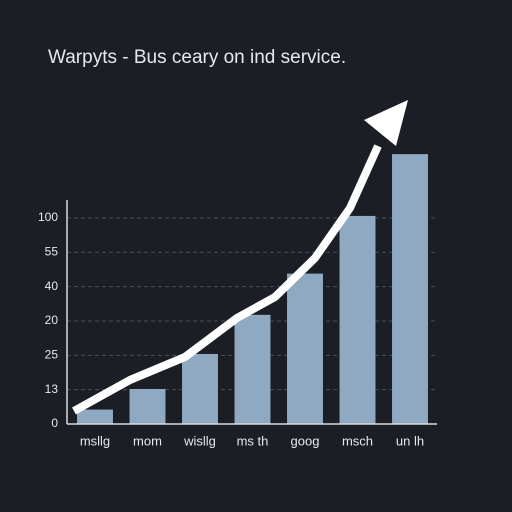  What do you see at coordinates (386, 123) in the screenshot?
I see `trend-arrow-head` at bounding box center [386, 123].